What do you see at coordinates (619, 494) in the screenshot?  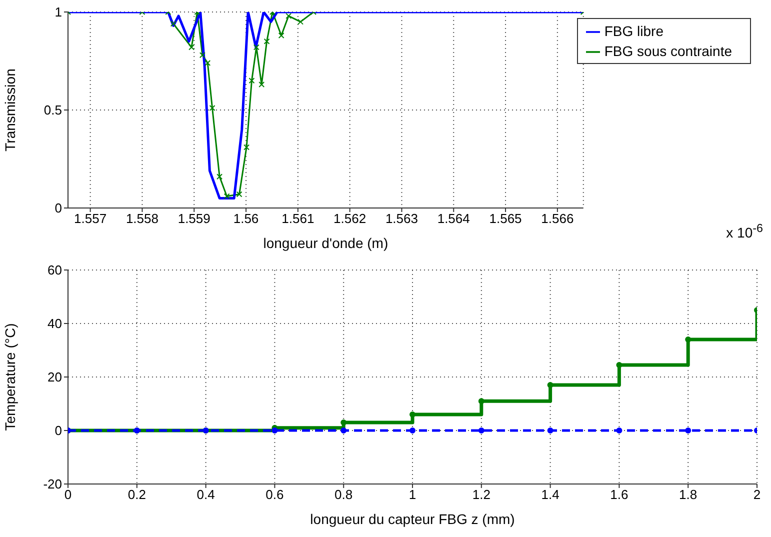 I see `x-tick-label: 1.6` at bounding box center [619, 494].